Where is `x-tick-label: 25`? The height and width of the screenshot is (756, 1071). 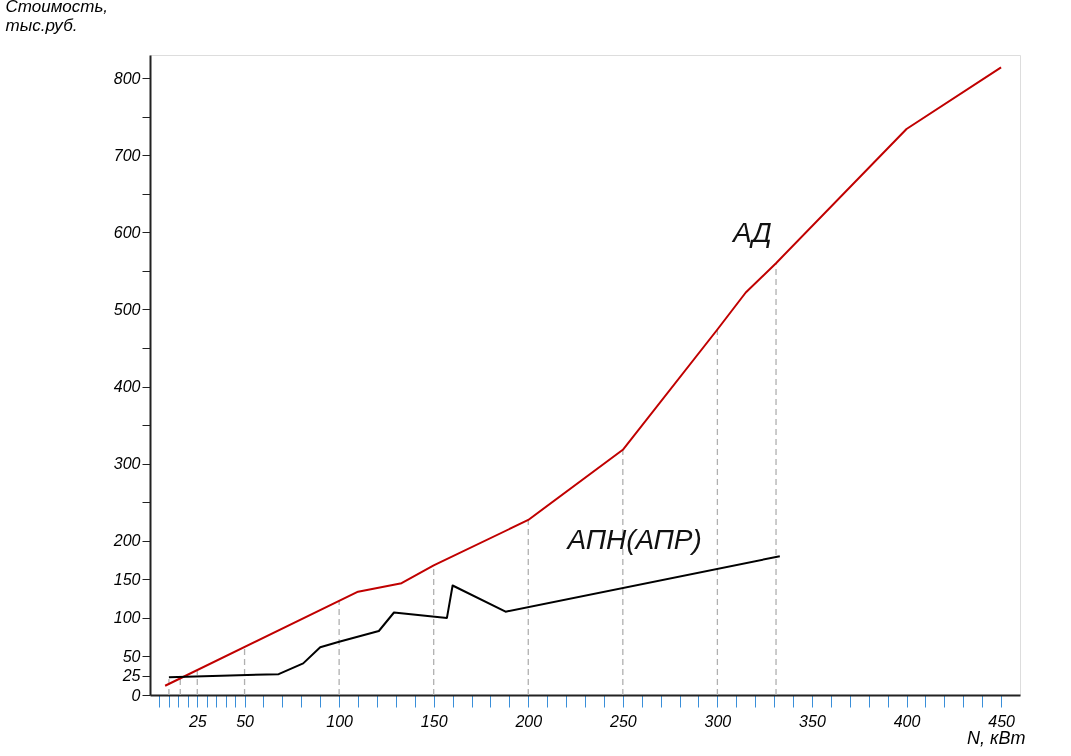
x-tick-label: 25 is located at coordinates (197, 721).